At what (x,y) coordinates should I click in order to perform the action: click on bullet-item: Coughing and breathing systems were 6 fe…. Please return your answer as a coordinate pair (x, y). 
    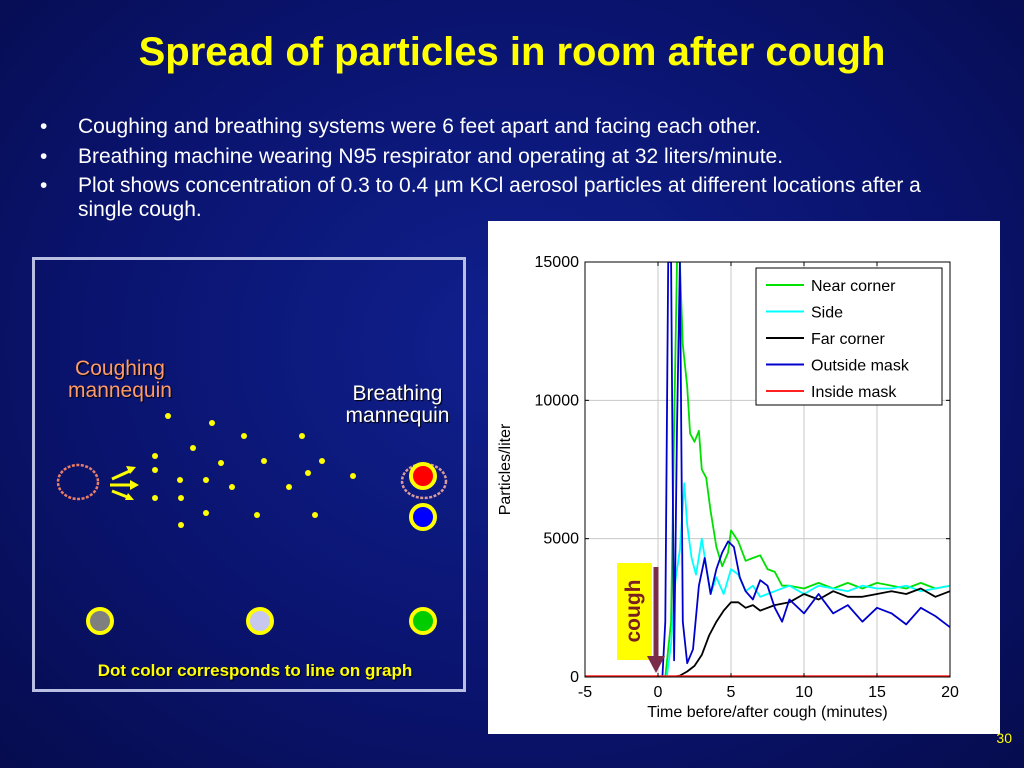
    Looking at the image, I should click on (490, 127).